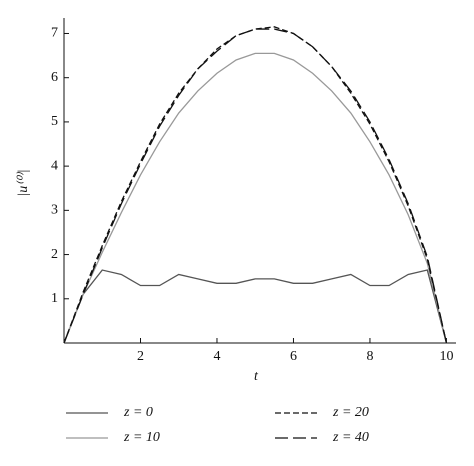 This screenshot has height=466, width=474. Describe the element at coordinates (140, 356) in the screenshot. I see `x-tick-label: 2` at that location.